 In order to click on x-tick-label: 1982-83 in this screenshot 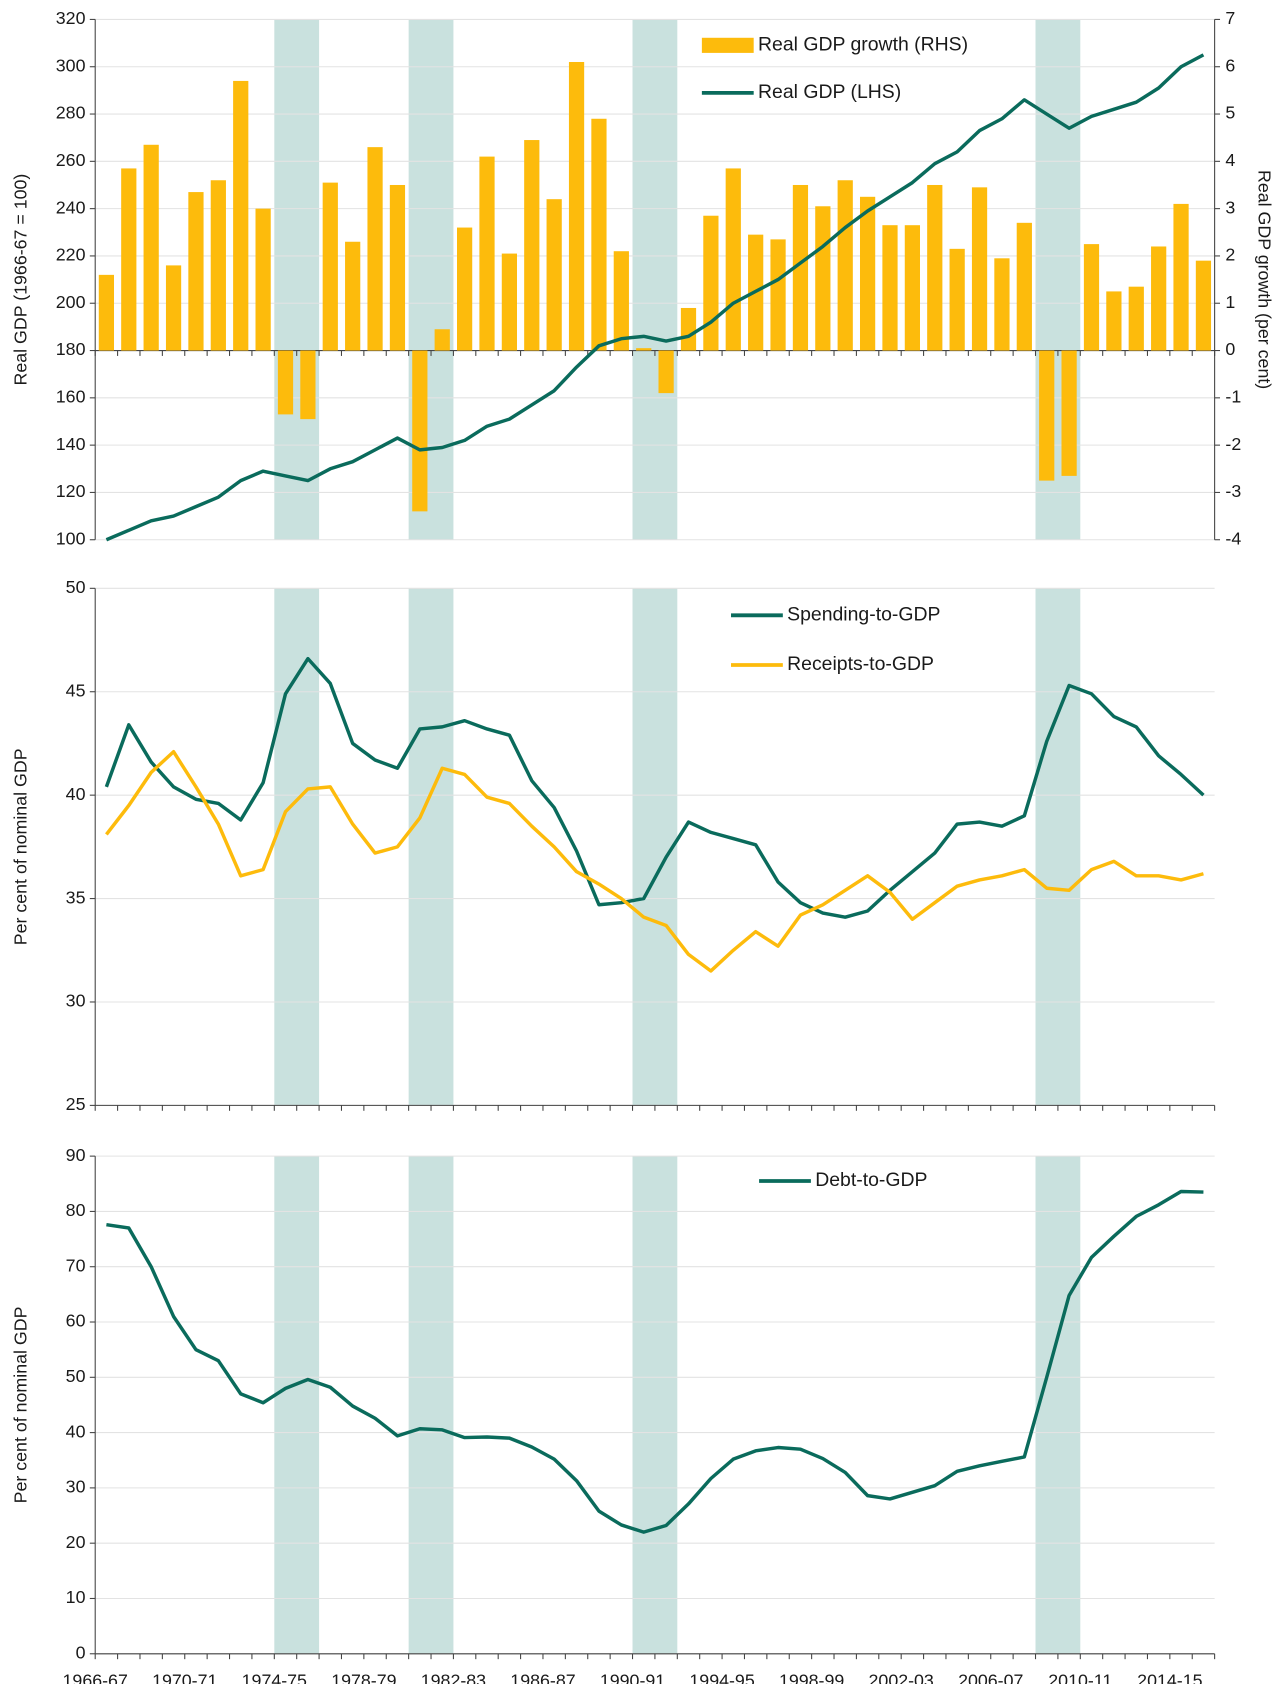, I will do `click(453, 1677)`.